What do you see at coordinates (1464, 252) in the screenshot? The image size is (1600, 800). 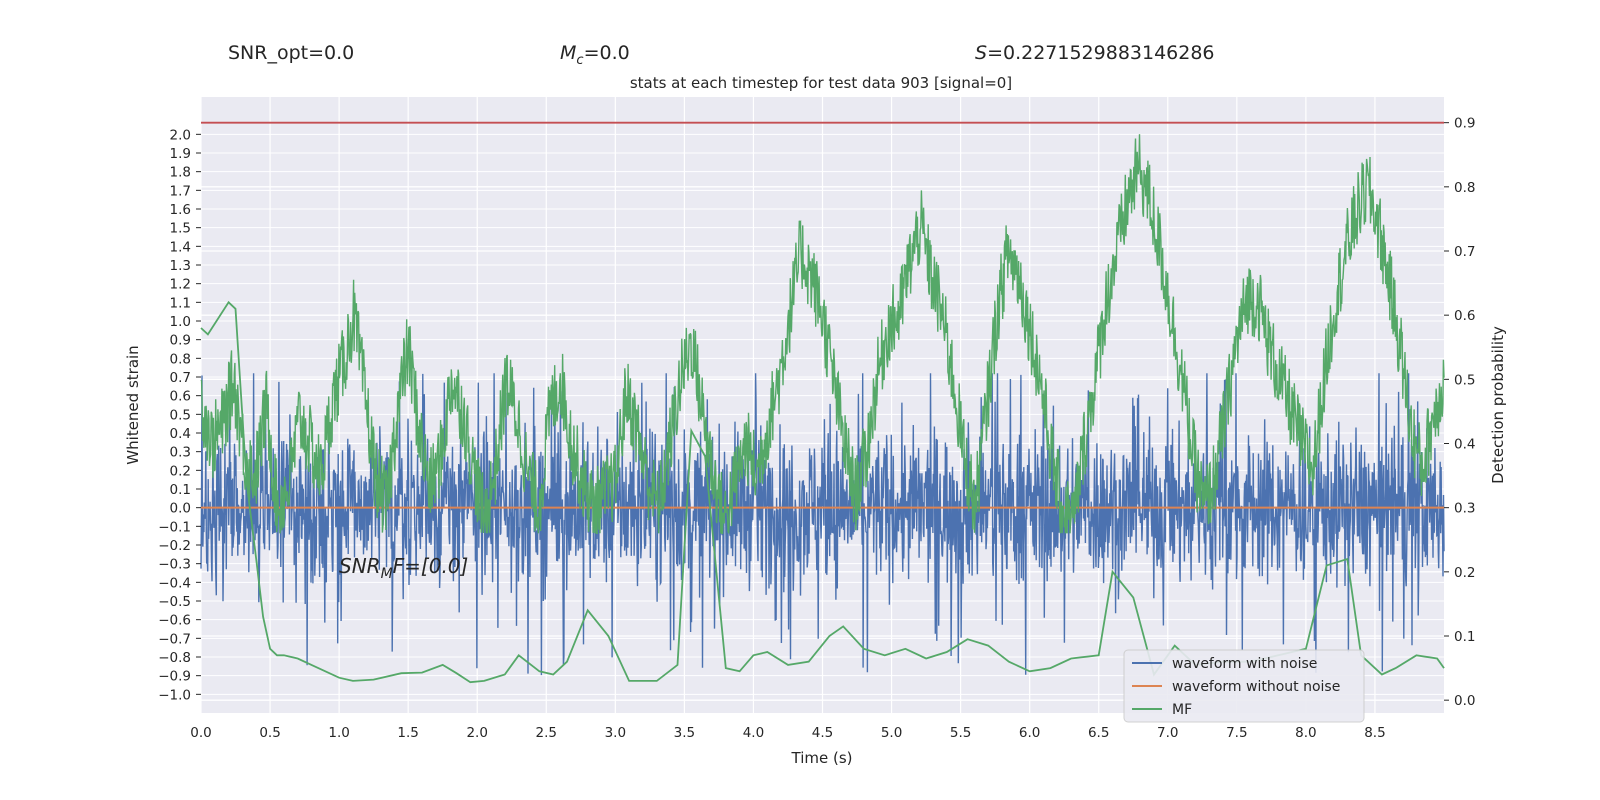 I see `y-right-tick-label: 0.7` at bounding box center [1464, 252].